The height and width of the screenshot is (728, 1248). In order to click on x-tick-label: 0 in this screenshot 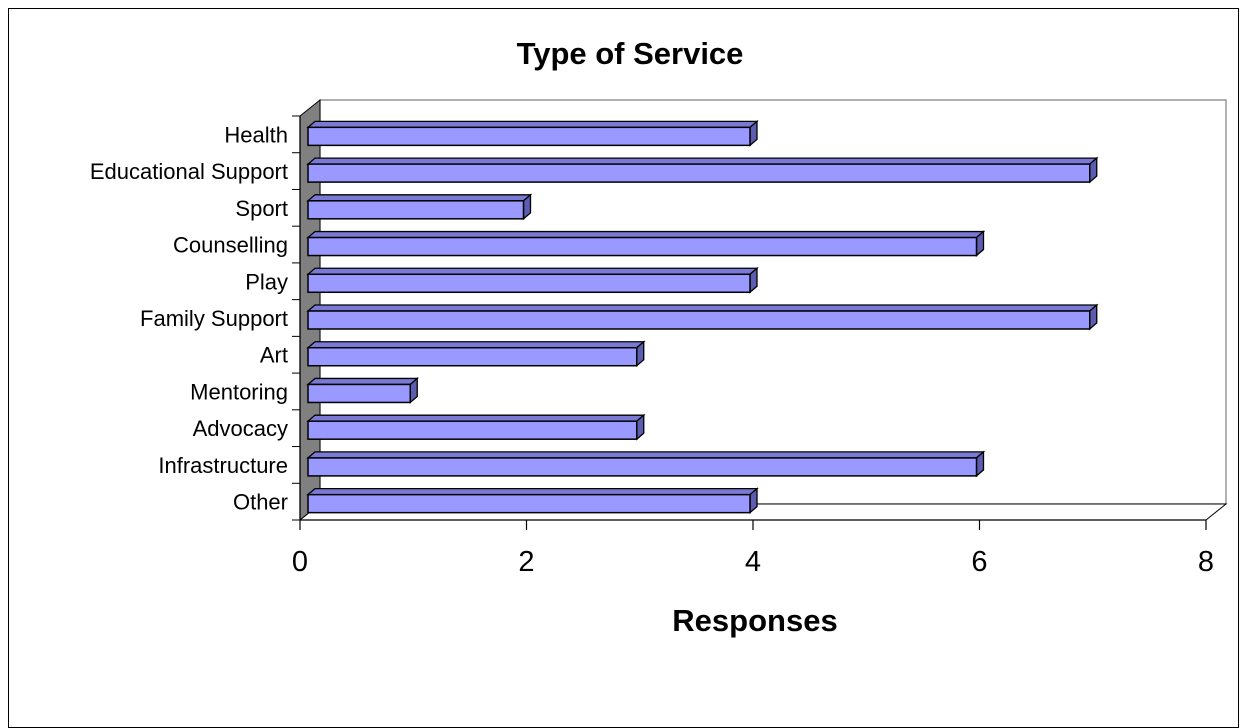, I will do `click(300, 562)`.